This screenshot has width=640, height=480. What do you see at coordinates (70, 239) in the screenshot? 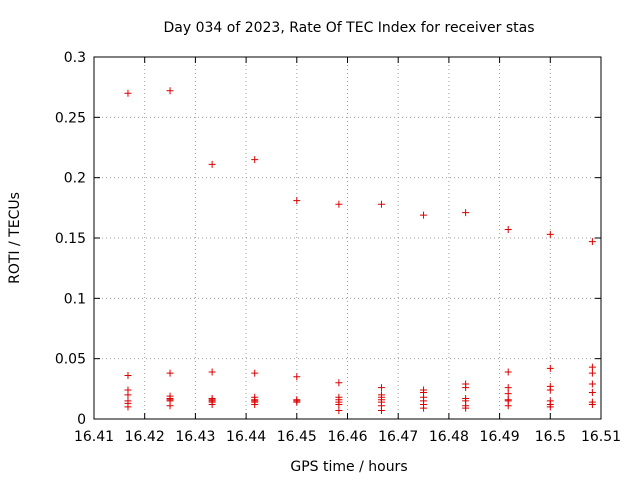
I see `y-tick-label: 0.15` at bounding box center [70, 239].